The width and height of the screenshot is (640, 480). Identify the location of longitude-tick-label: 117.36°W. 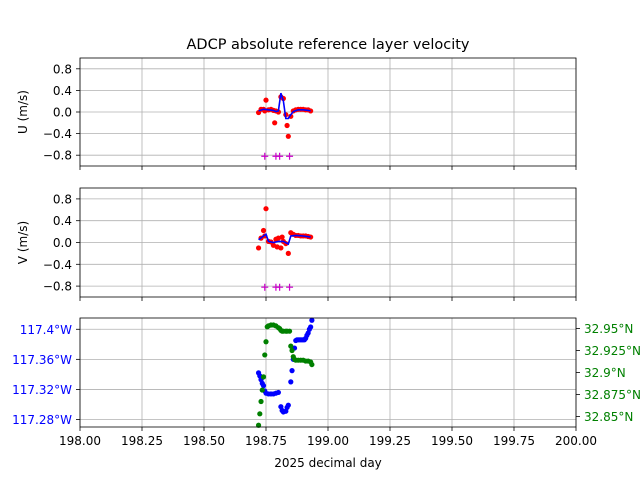
(42, 360).